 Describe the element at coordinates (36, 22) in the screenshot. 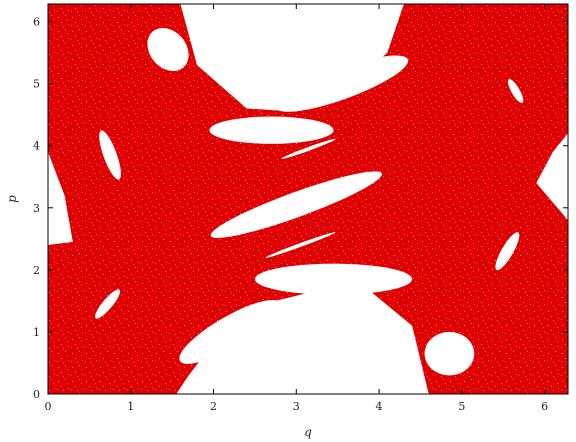

I see `y-tick-label: 6` at that location.